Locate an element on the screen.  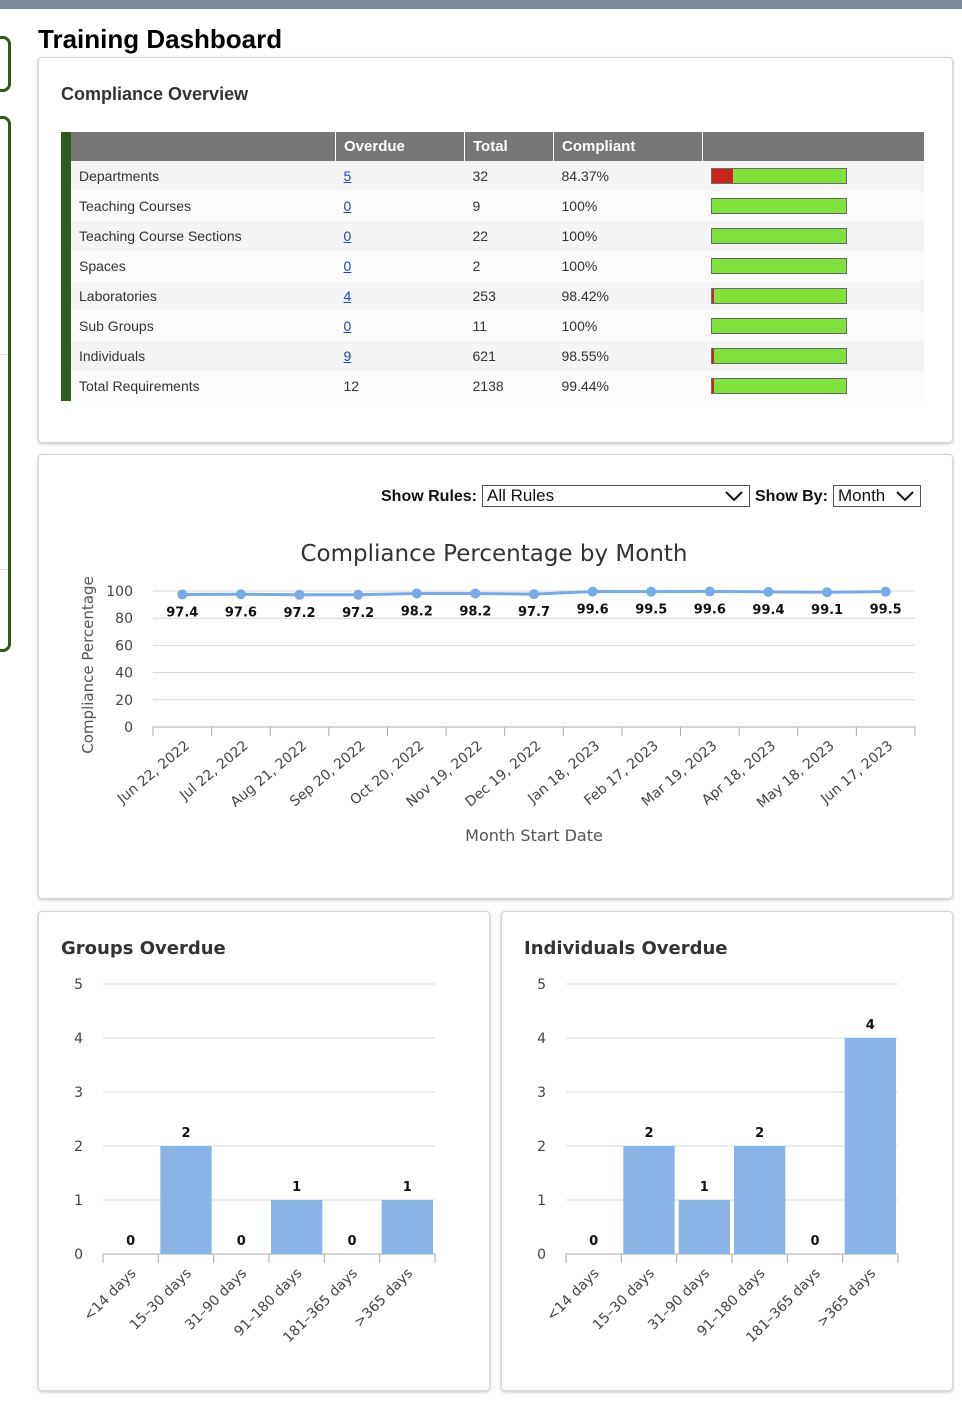
total-cell: 22 is located at coordinates (509, 236).